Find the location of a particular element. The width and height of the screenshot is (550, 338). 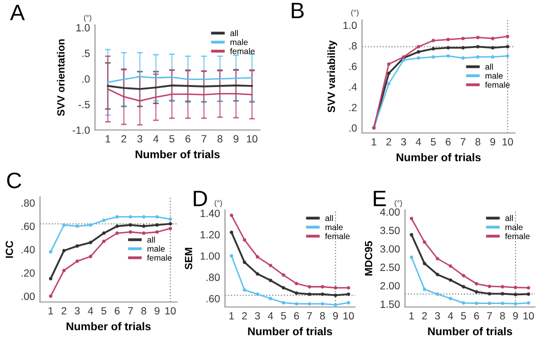

y-tick-label: .2 is located at coordinates (353, 108).